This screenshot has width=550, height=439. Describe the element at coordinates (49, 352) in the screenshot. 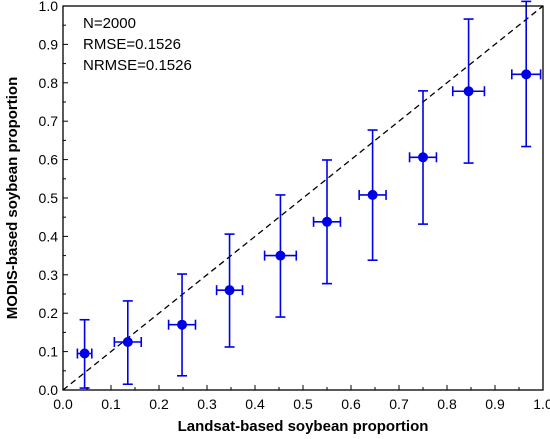

I see `y-tick-label: 0.1` at that location.